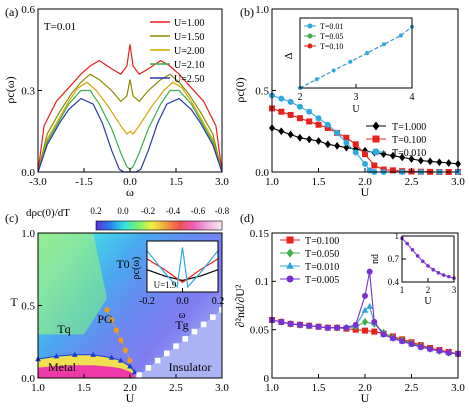 This screenshot has width=469, height=420. I want to click on panel-label: (a), so click(11, 12).